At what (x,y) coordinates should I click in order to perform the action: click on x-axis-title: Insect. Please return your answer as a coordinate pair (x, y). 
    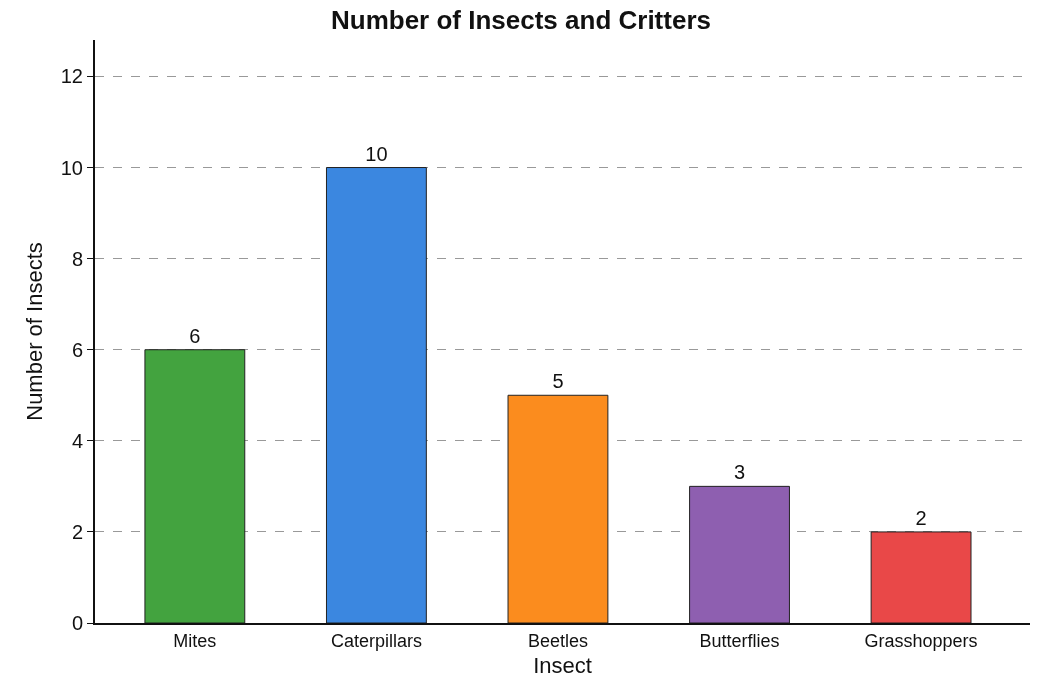
    Looking at the image, I should click on (562, 665).